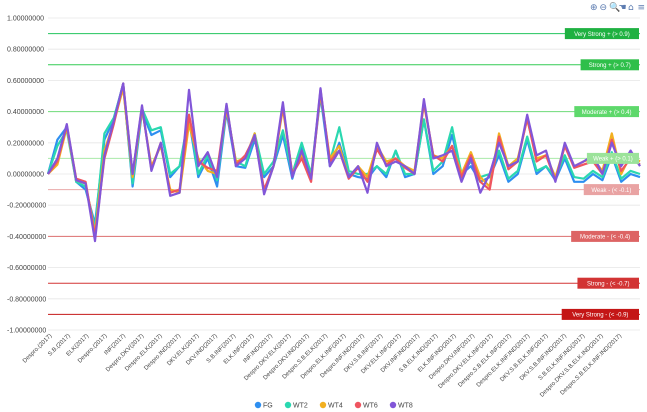 This screenshot has height=412, width=647. What do you see at coordinates (370, 406) in the screenshot?
I see `legend-label: WT6` at bounding box center [370, 406].